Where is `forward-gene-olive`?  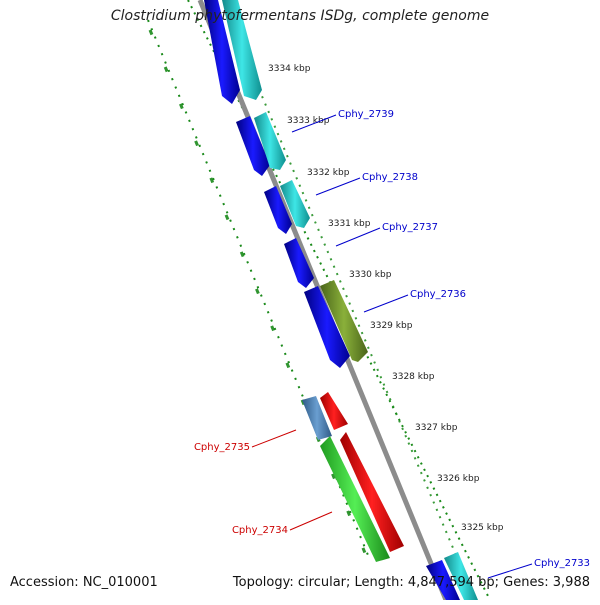
forward-gene-olive is located at coordinates (344, 321).